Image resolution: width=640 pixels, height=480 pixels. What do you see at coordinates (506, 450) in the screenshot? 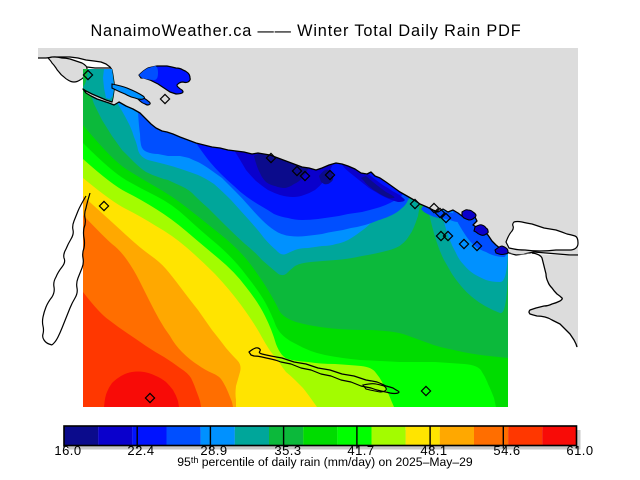
I see `svg-text: 54.6` at bounding box center [506, 450].